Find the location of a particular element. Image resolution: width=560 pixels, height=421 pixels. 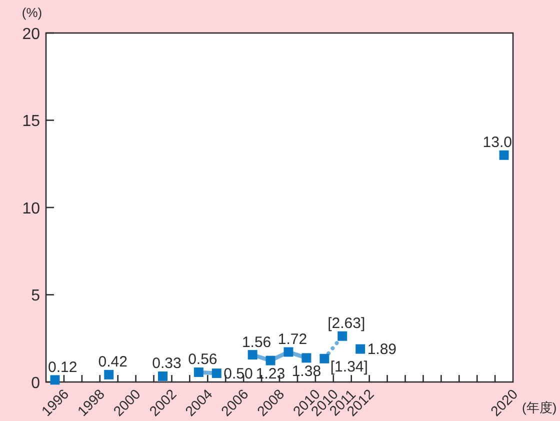

data-label: 0.56 is located at coordinates (203, 359).